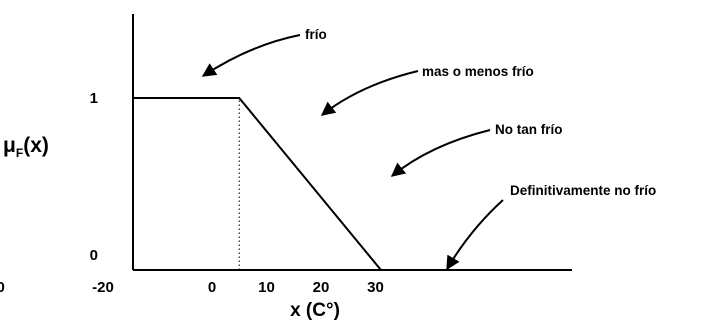  What do you see at coordinates (375, 287) in the screenshot?
I see `x-tick-label: 30` at bounding box center [375, 287].